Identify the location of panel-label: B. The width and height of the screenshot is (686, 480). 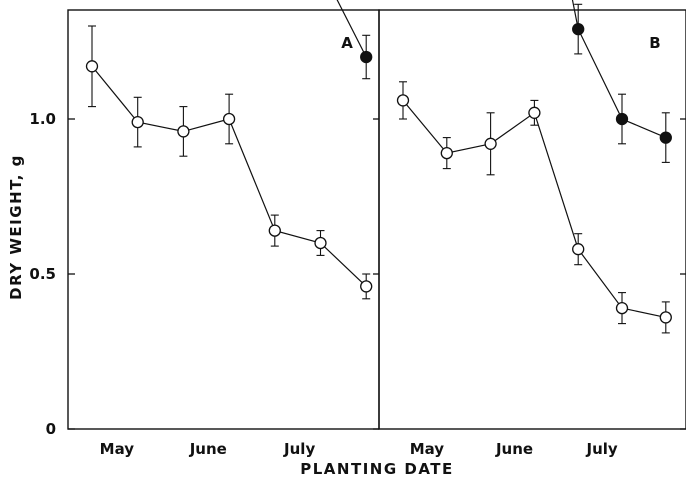
(654, 43).